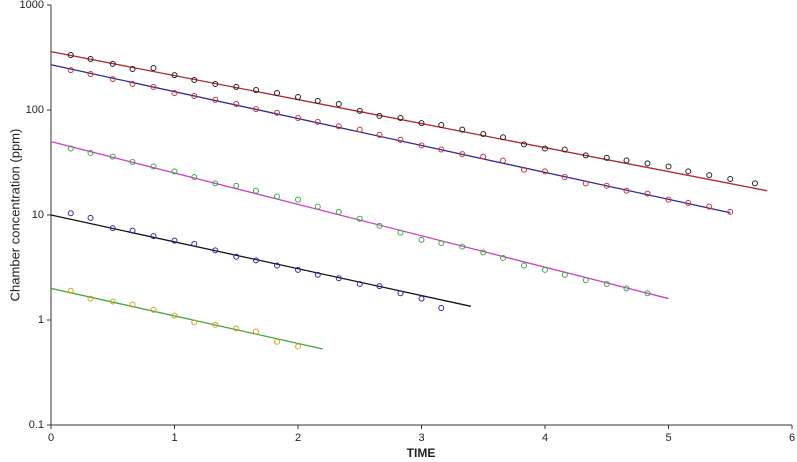  Describe the element at coordinates (41, 320) in the screenshot. I see `y-tick-label: 1` at that location.